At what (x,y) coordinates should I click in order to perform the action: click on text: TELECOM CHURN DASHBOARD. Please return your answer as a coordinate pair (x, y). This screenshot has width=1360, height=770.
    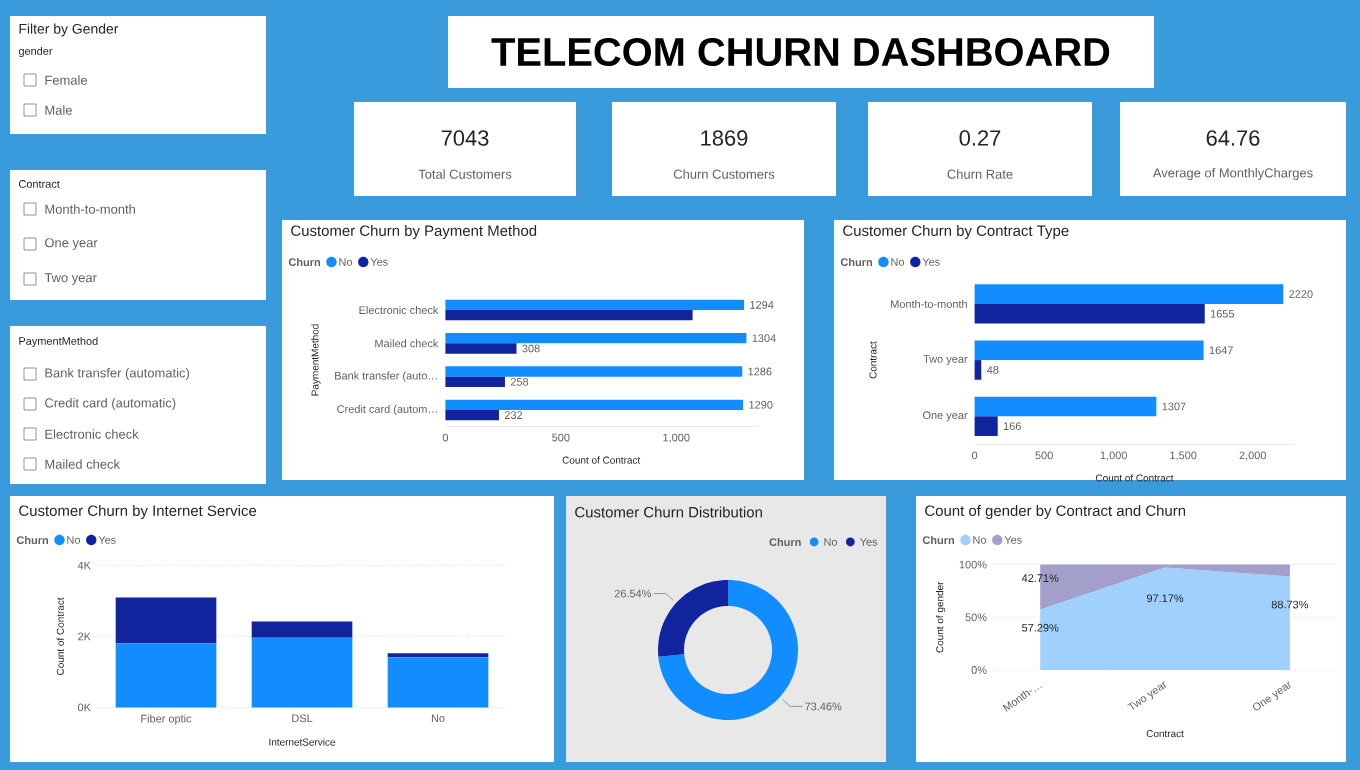
    Looking at the image, I should click on (800, 52).